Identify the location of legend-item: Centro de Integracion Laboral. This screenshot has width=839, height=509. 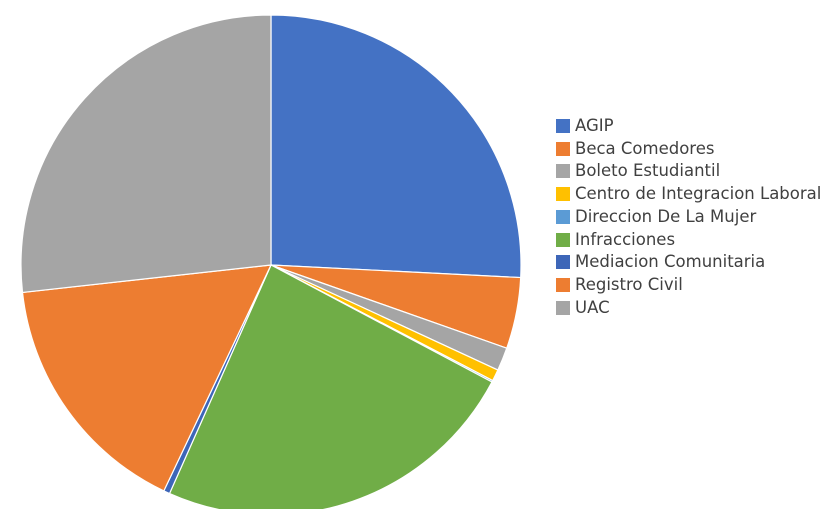
(696, 194).